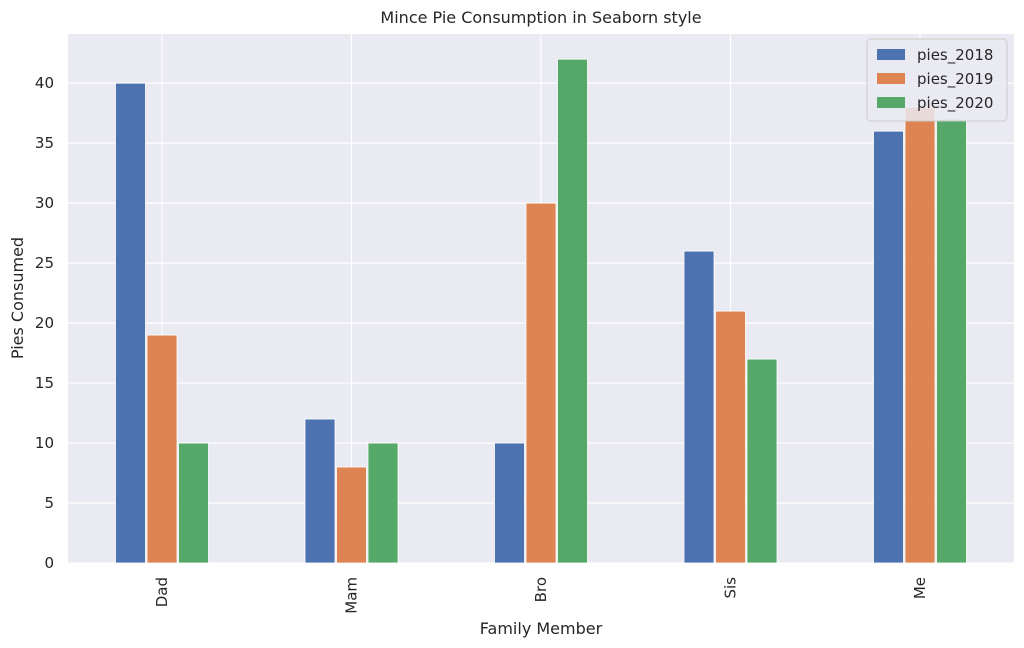 The width and height of the screenshot is (1024, 648). I want to click on legend-label-pies_2020: pies_2020, so click(955, 103).